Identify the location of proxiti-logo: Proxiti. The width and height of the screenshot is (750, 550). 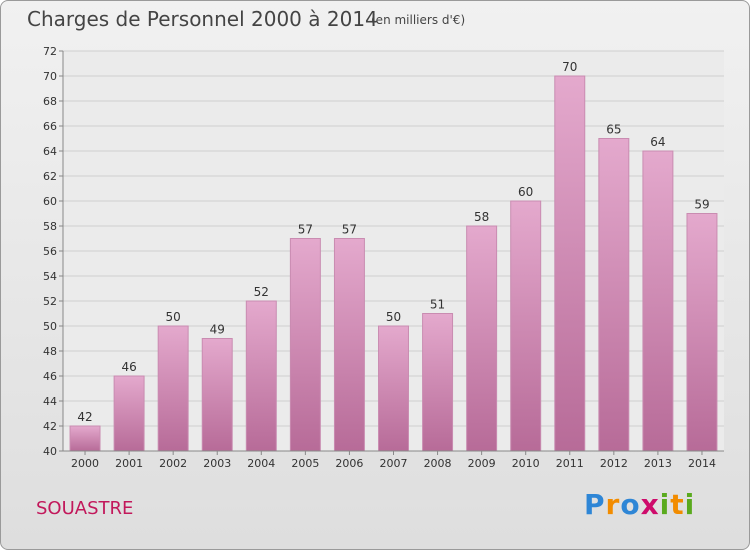
(640, 504).